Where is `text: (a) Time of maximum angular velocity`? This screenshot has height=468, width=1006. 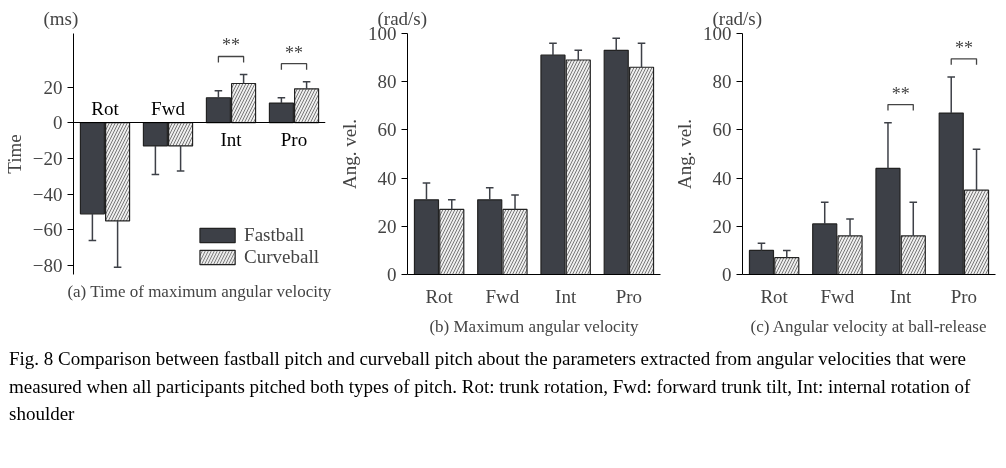 text: (a) Time of maximum angular velocity is located at coordinates (199, 291).